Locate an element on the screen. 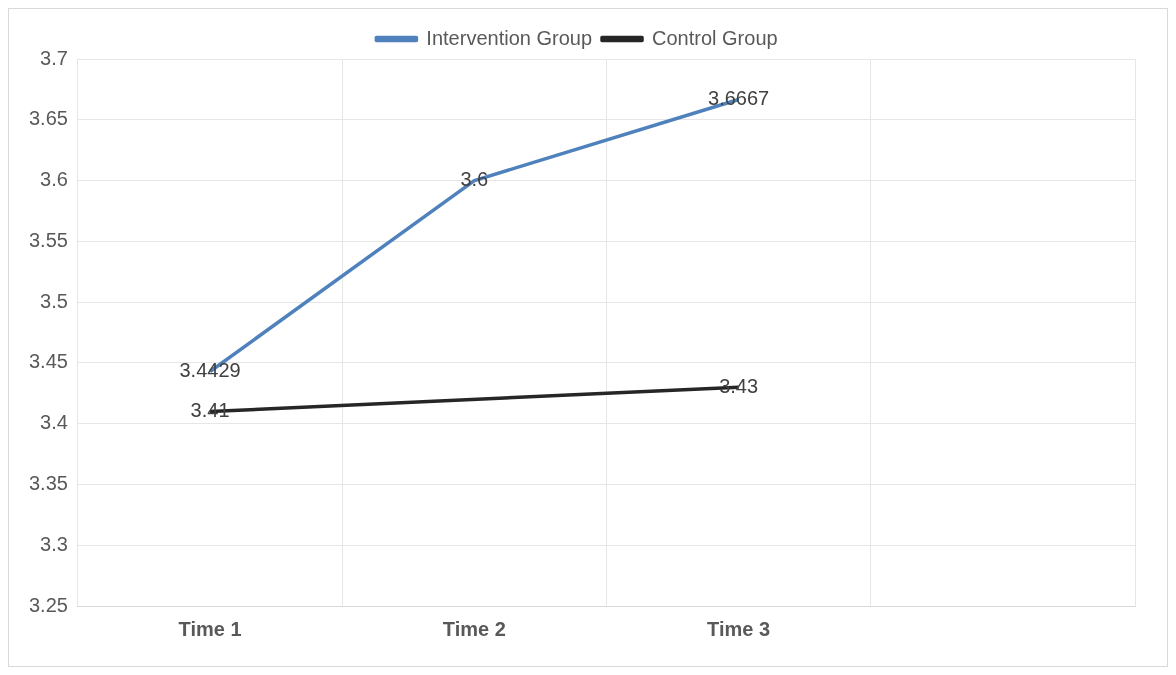 The width and height of the screenshot is (1176, 675). data-label: 3.41 is located at coordinates (210, 410).